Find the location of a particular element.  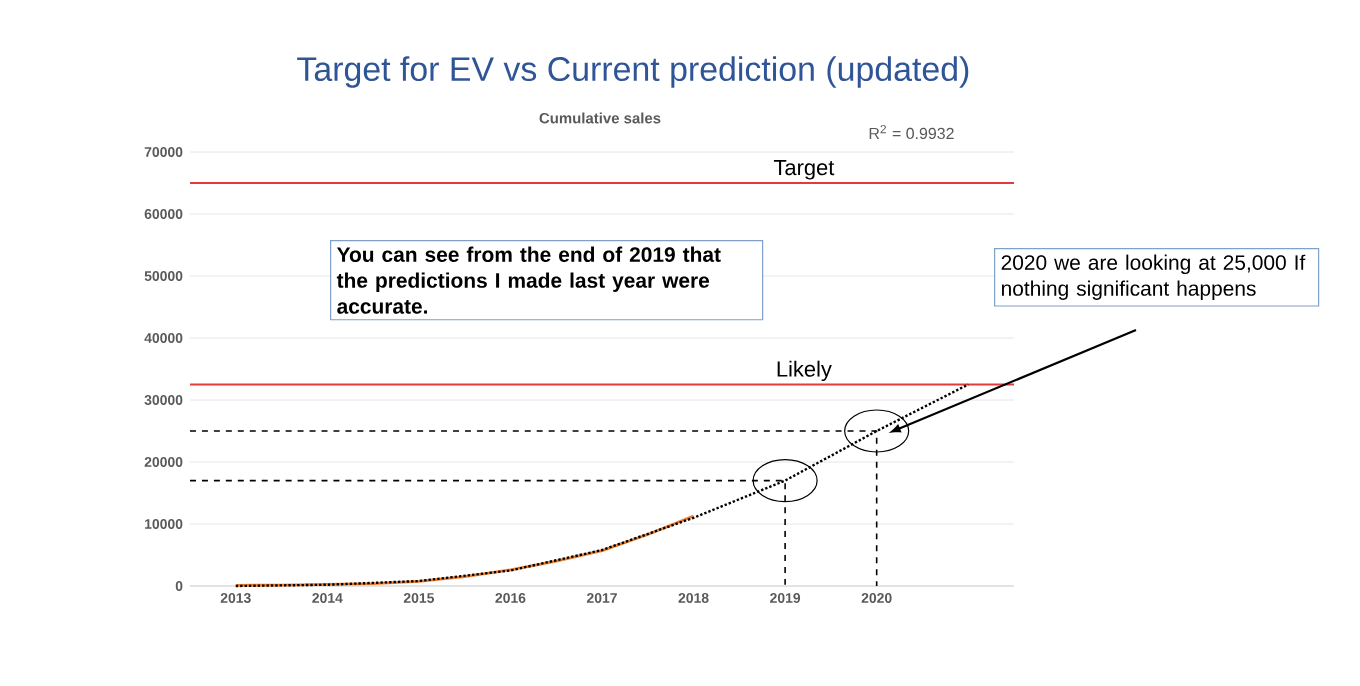

annotation: You can see from the end of 2019 that the predictions I made last year were accurate. is located at coordinates (528, 280).